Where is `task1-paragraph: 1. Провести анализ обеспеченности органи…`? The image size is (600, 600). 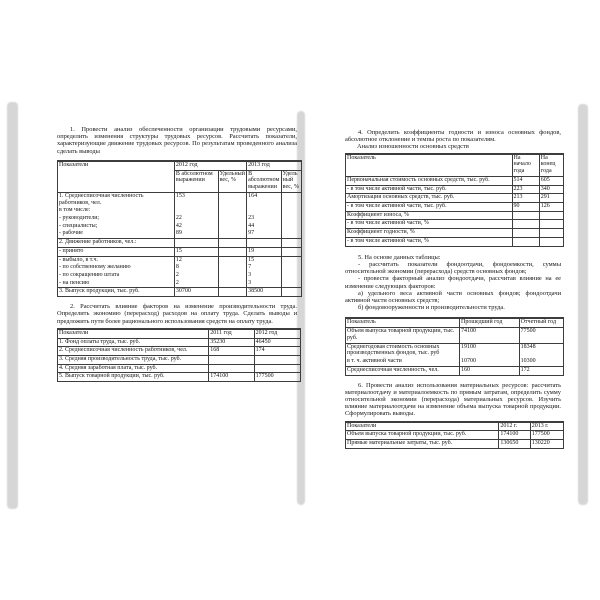
task1-paragraph: 1. Провести анализ обеспеченности органи… is located at coordinates (177, 140).